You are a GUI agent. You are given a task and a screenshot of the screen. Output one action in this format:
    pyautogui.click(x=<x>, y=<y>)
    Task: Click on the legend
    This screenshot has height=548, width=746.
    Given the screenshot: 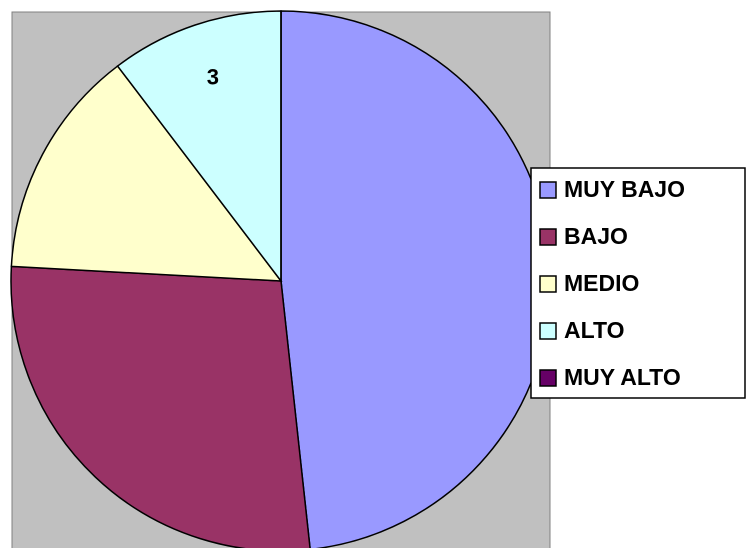 What is the action you would take?
    pyautogui.click(x=638, y=283)
    